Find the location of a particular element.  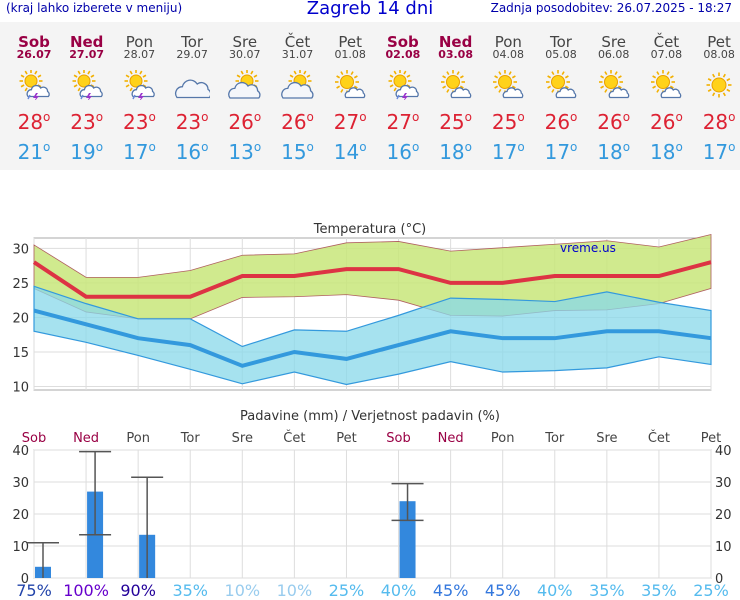

y-tick-label-right: 0 is located at coordinates (719, 579).